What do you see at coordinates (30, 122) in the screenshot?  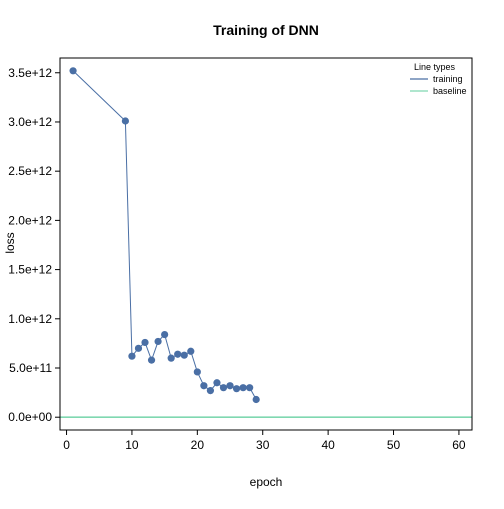 I see `y-tick-label-6: 3.0e+12` at bounding box center [30, 122].